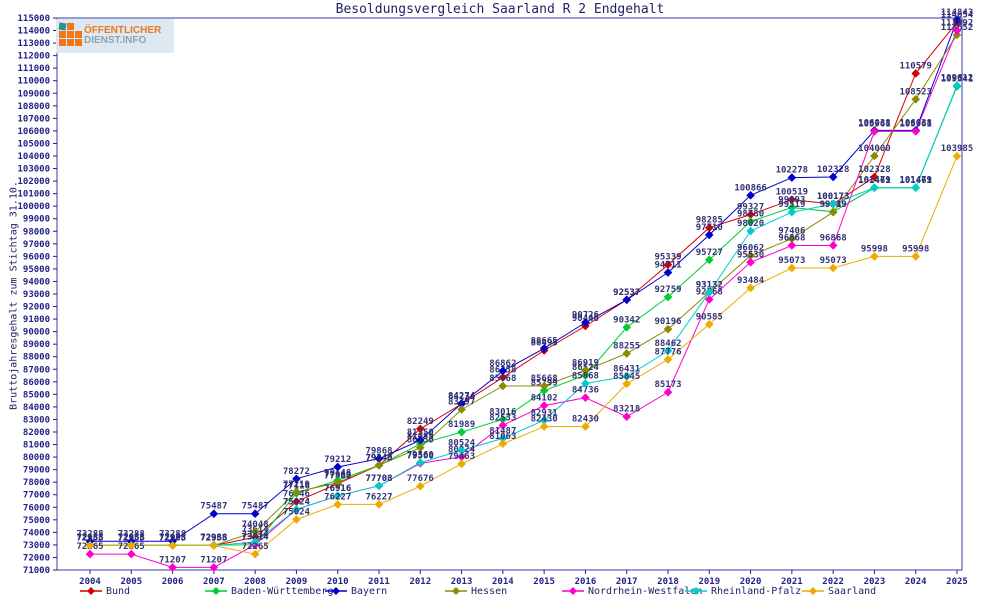  What do you see at coordinates (916, 131) in the screenshot?
I see `data-point-nordrhein-westfalen-2024` at bounding box center [916, 131].